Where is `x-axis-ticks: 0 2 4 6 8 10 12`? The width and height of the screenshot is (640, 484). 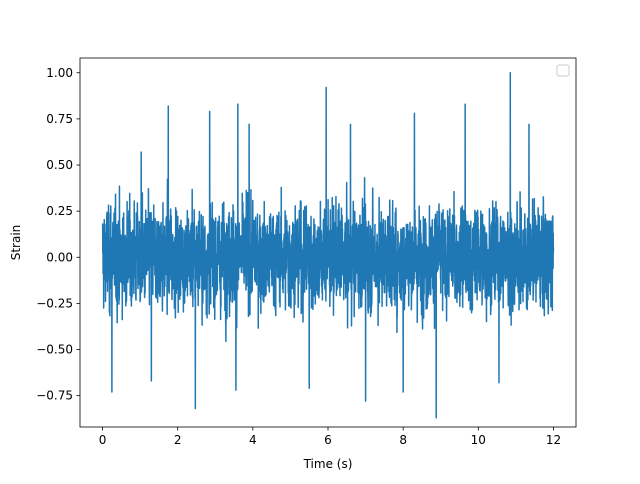
x-axis-ticks: 0 2 4 6 8 10 12 is located at coordinates (330, 437).